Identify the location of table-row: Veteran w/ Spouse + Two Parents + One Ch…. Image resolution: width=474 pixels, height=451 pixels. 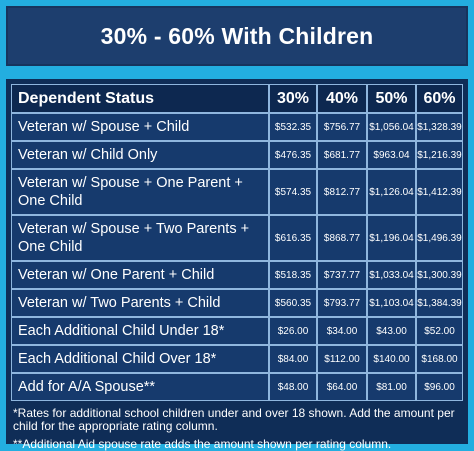
(237, 238).